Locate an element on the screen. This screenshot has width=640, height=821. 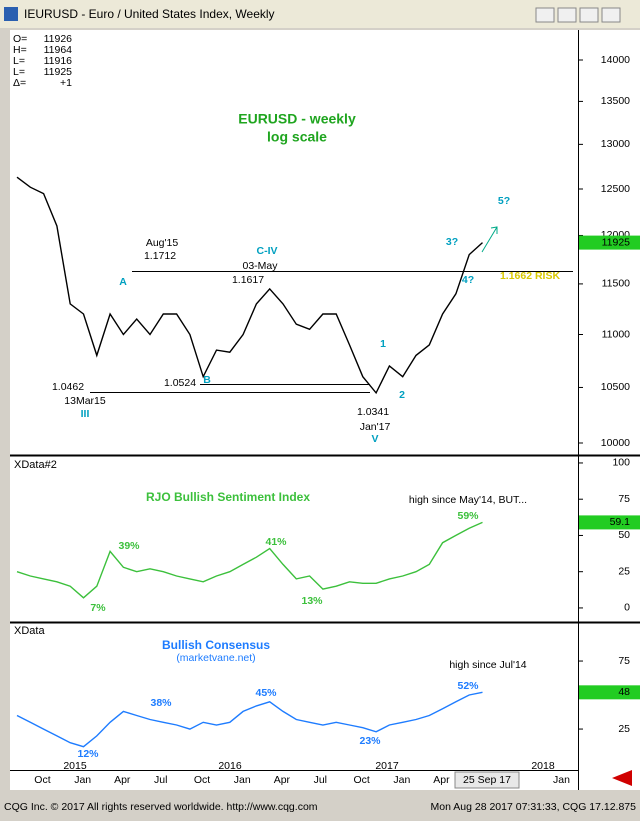
quote-value: 11916 is located at coordinates (58, 61).